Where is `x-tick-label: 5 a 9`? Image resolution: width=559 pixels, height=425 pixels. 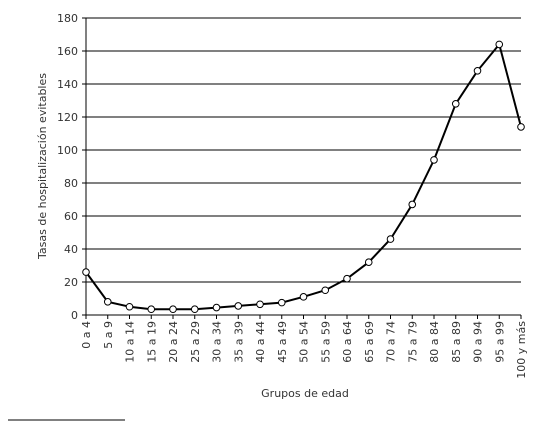
x-tick-label: 5 a 9 is located at coordinates (108, 335).